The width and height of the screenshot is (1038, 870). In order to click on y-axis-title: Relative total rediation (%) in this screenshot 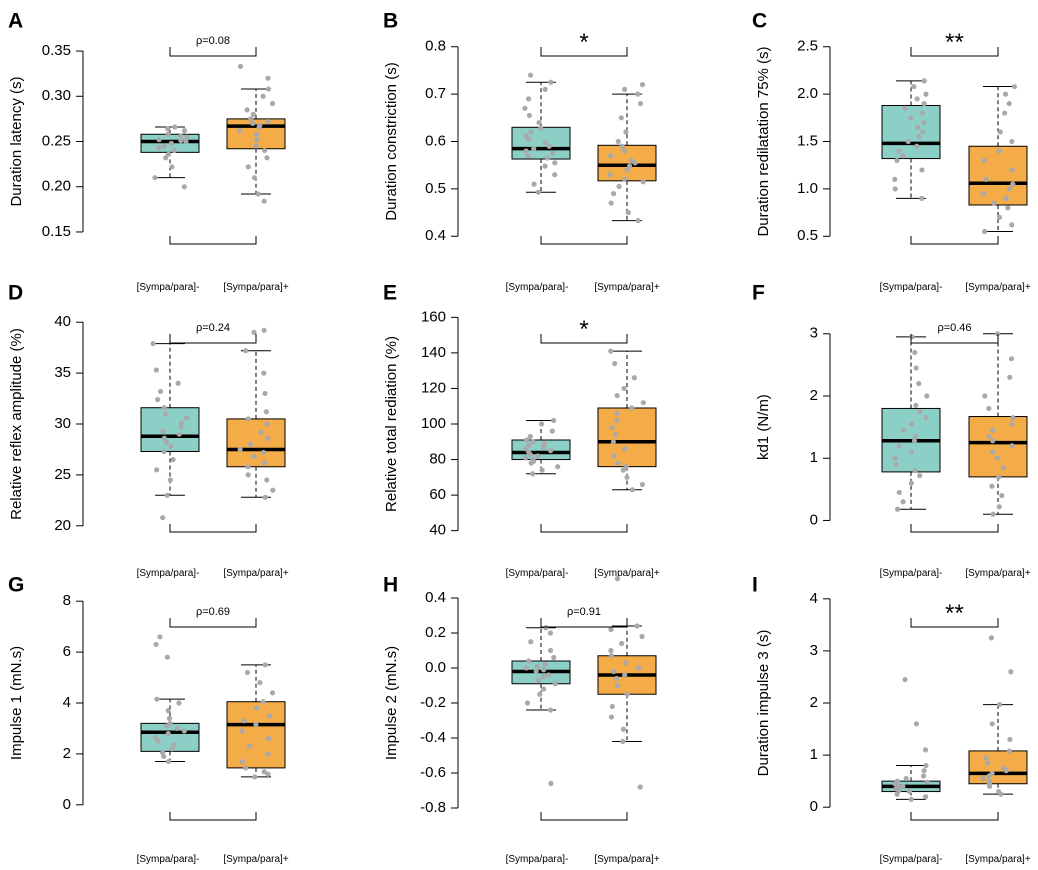, I will do `click(391, 424)`.